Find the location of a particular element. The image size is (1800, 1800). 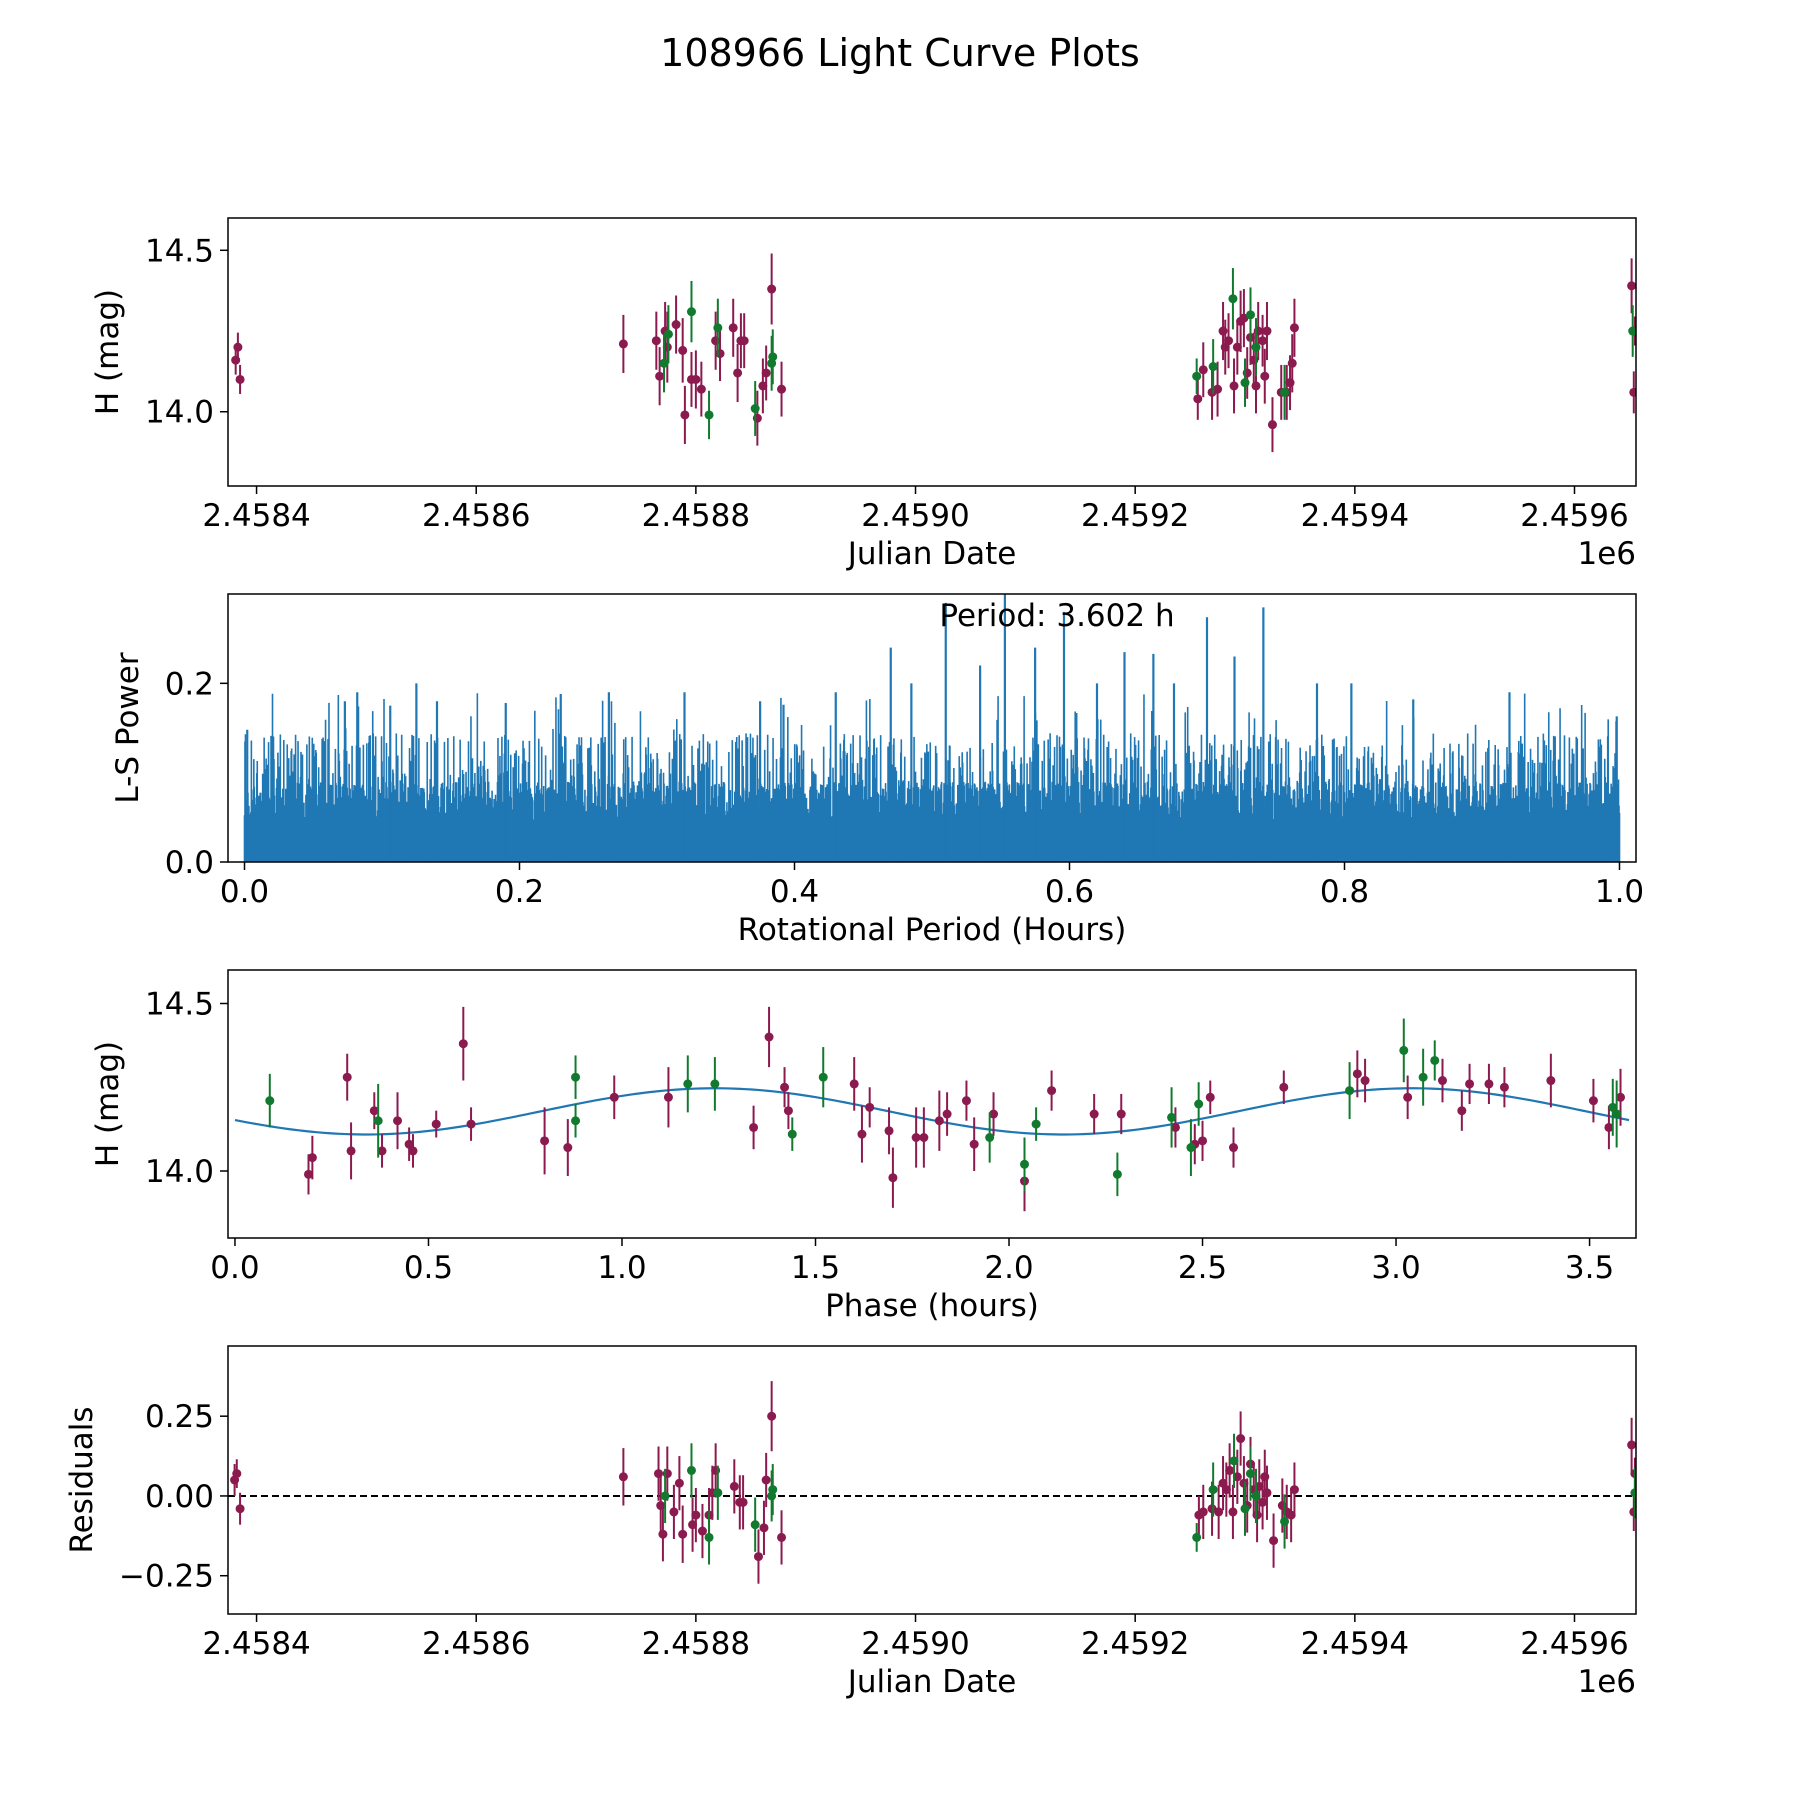

x-tick-label: 3.5 is located at coordinates (1589, 1268).